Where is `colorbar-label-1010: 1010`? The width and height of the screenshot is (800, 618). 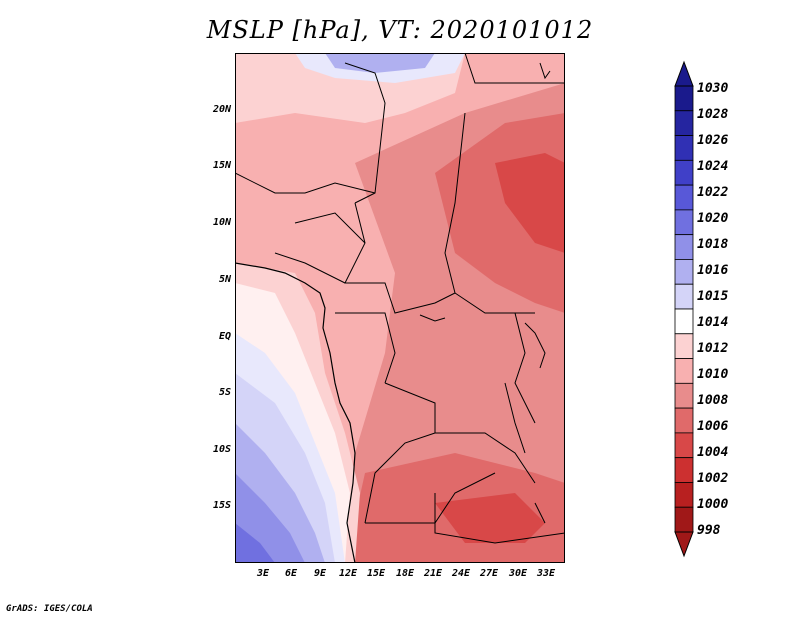 colorbar-label-1010: 1010 is located at coordinates (713, 374).